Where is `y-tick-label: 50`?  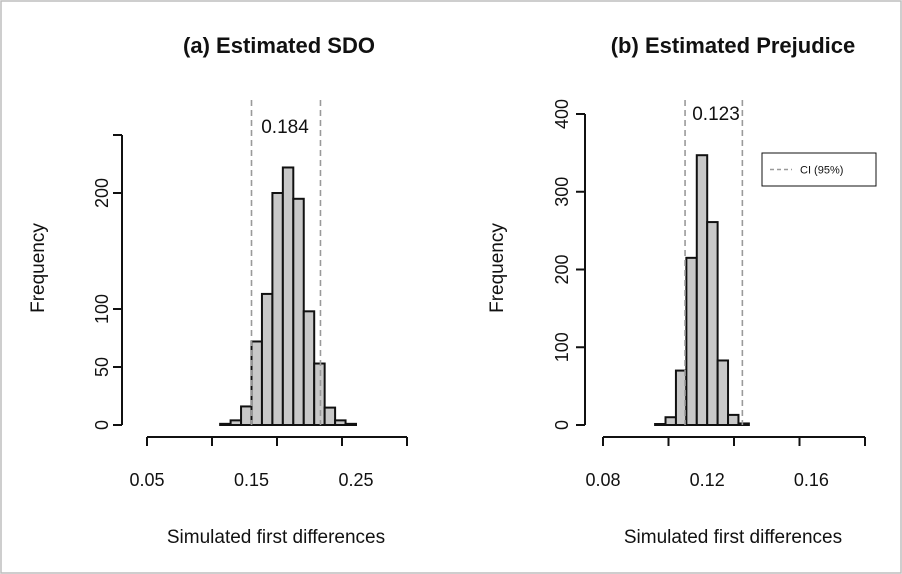 y-tick-label: 50 is located at coordinates (102, 367).